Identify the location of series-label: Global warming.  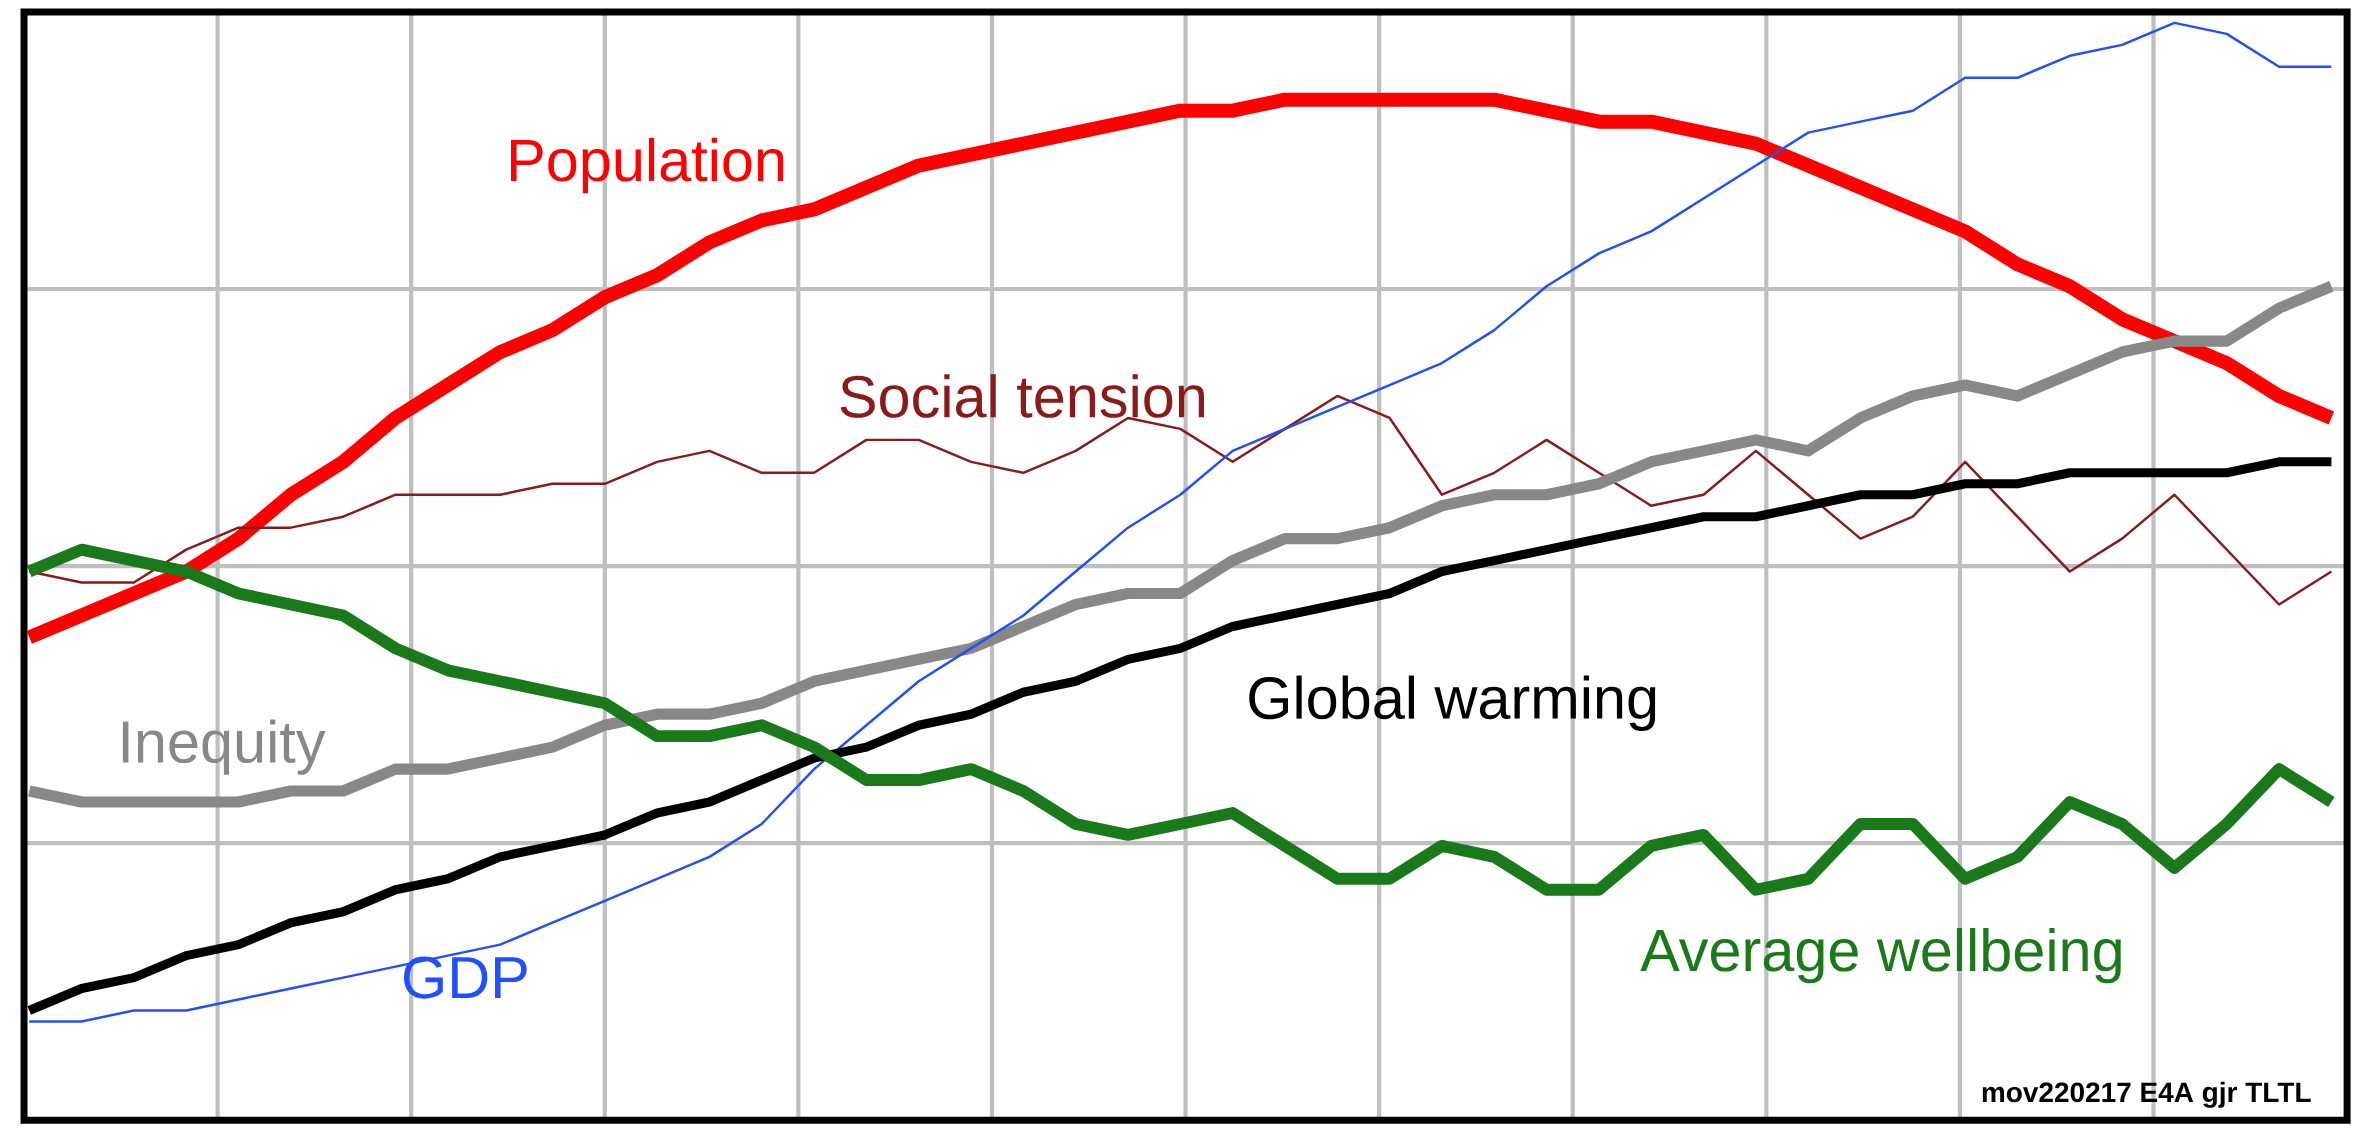
(1452, 703).